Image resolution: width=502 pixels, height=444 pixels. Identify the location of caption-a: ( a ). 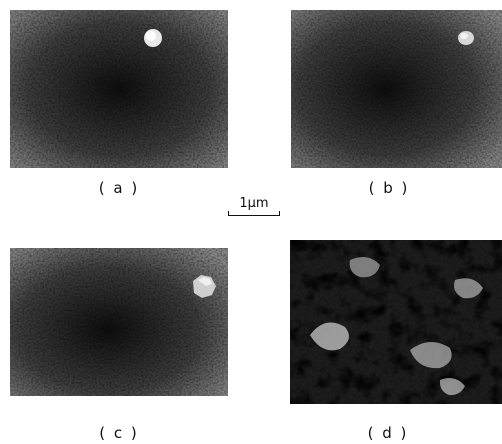
(119, 188).